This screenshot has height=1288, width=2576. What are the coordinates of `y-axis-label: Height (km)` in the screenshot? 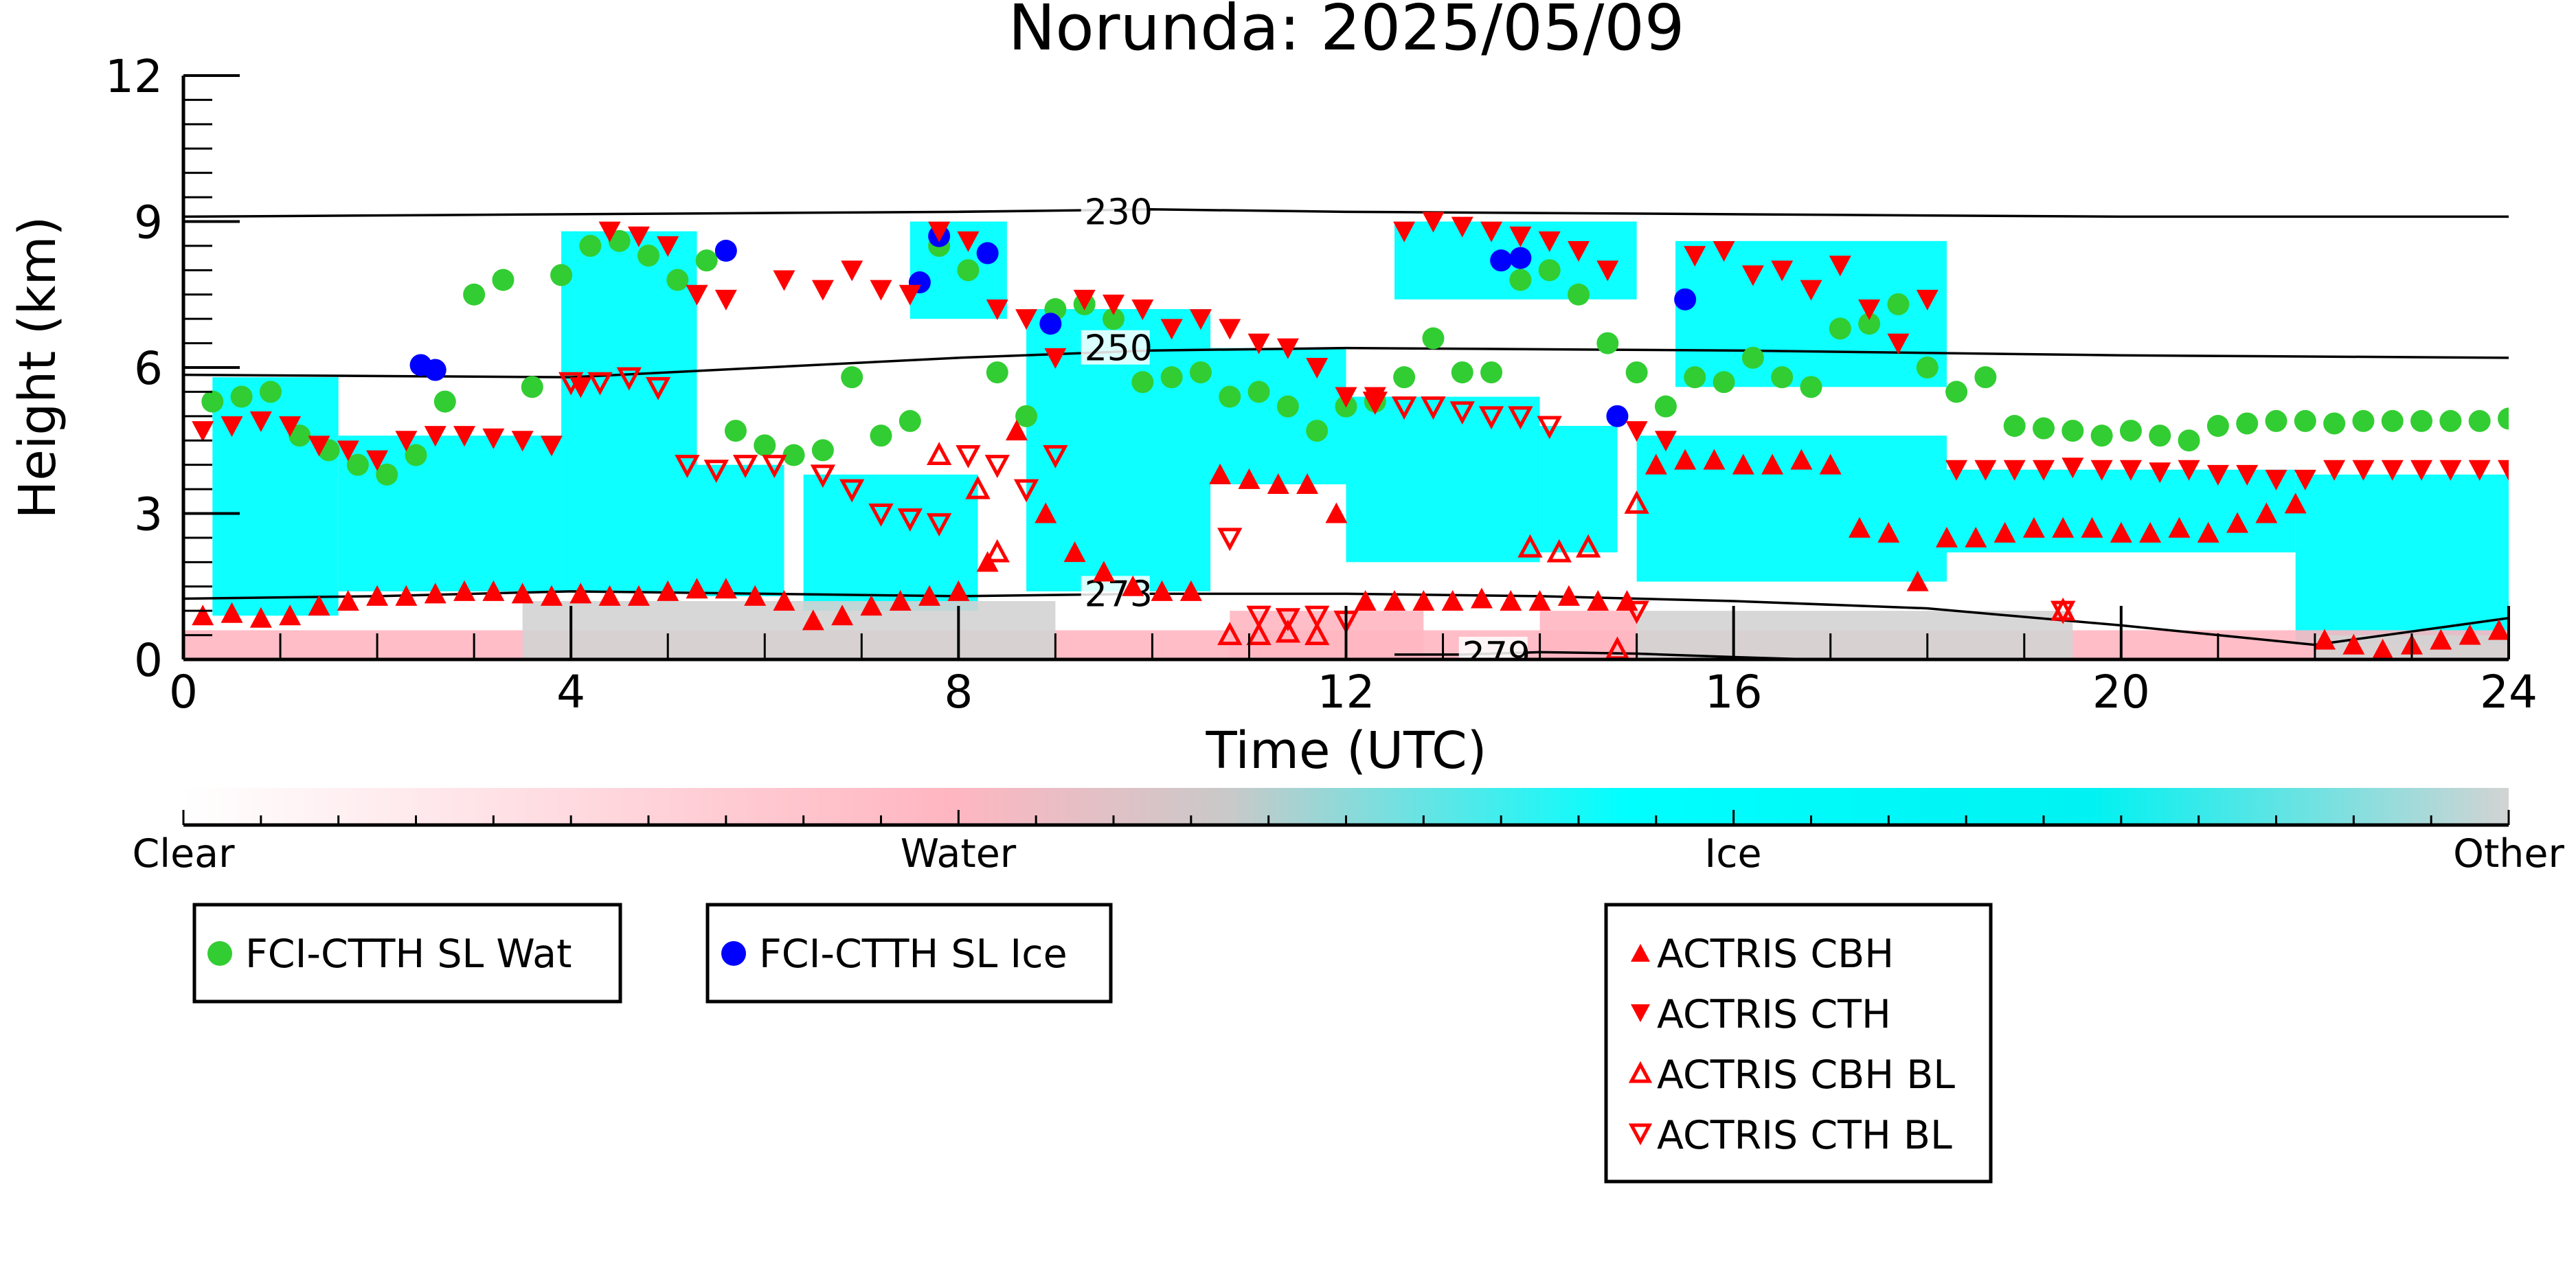 It's located at (37, 367).